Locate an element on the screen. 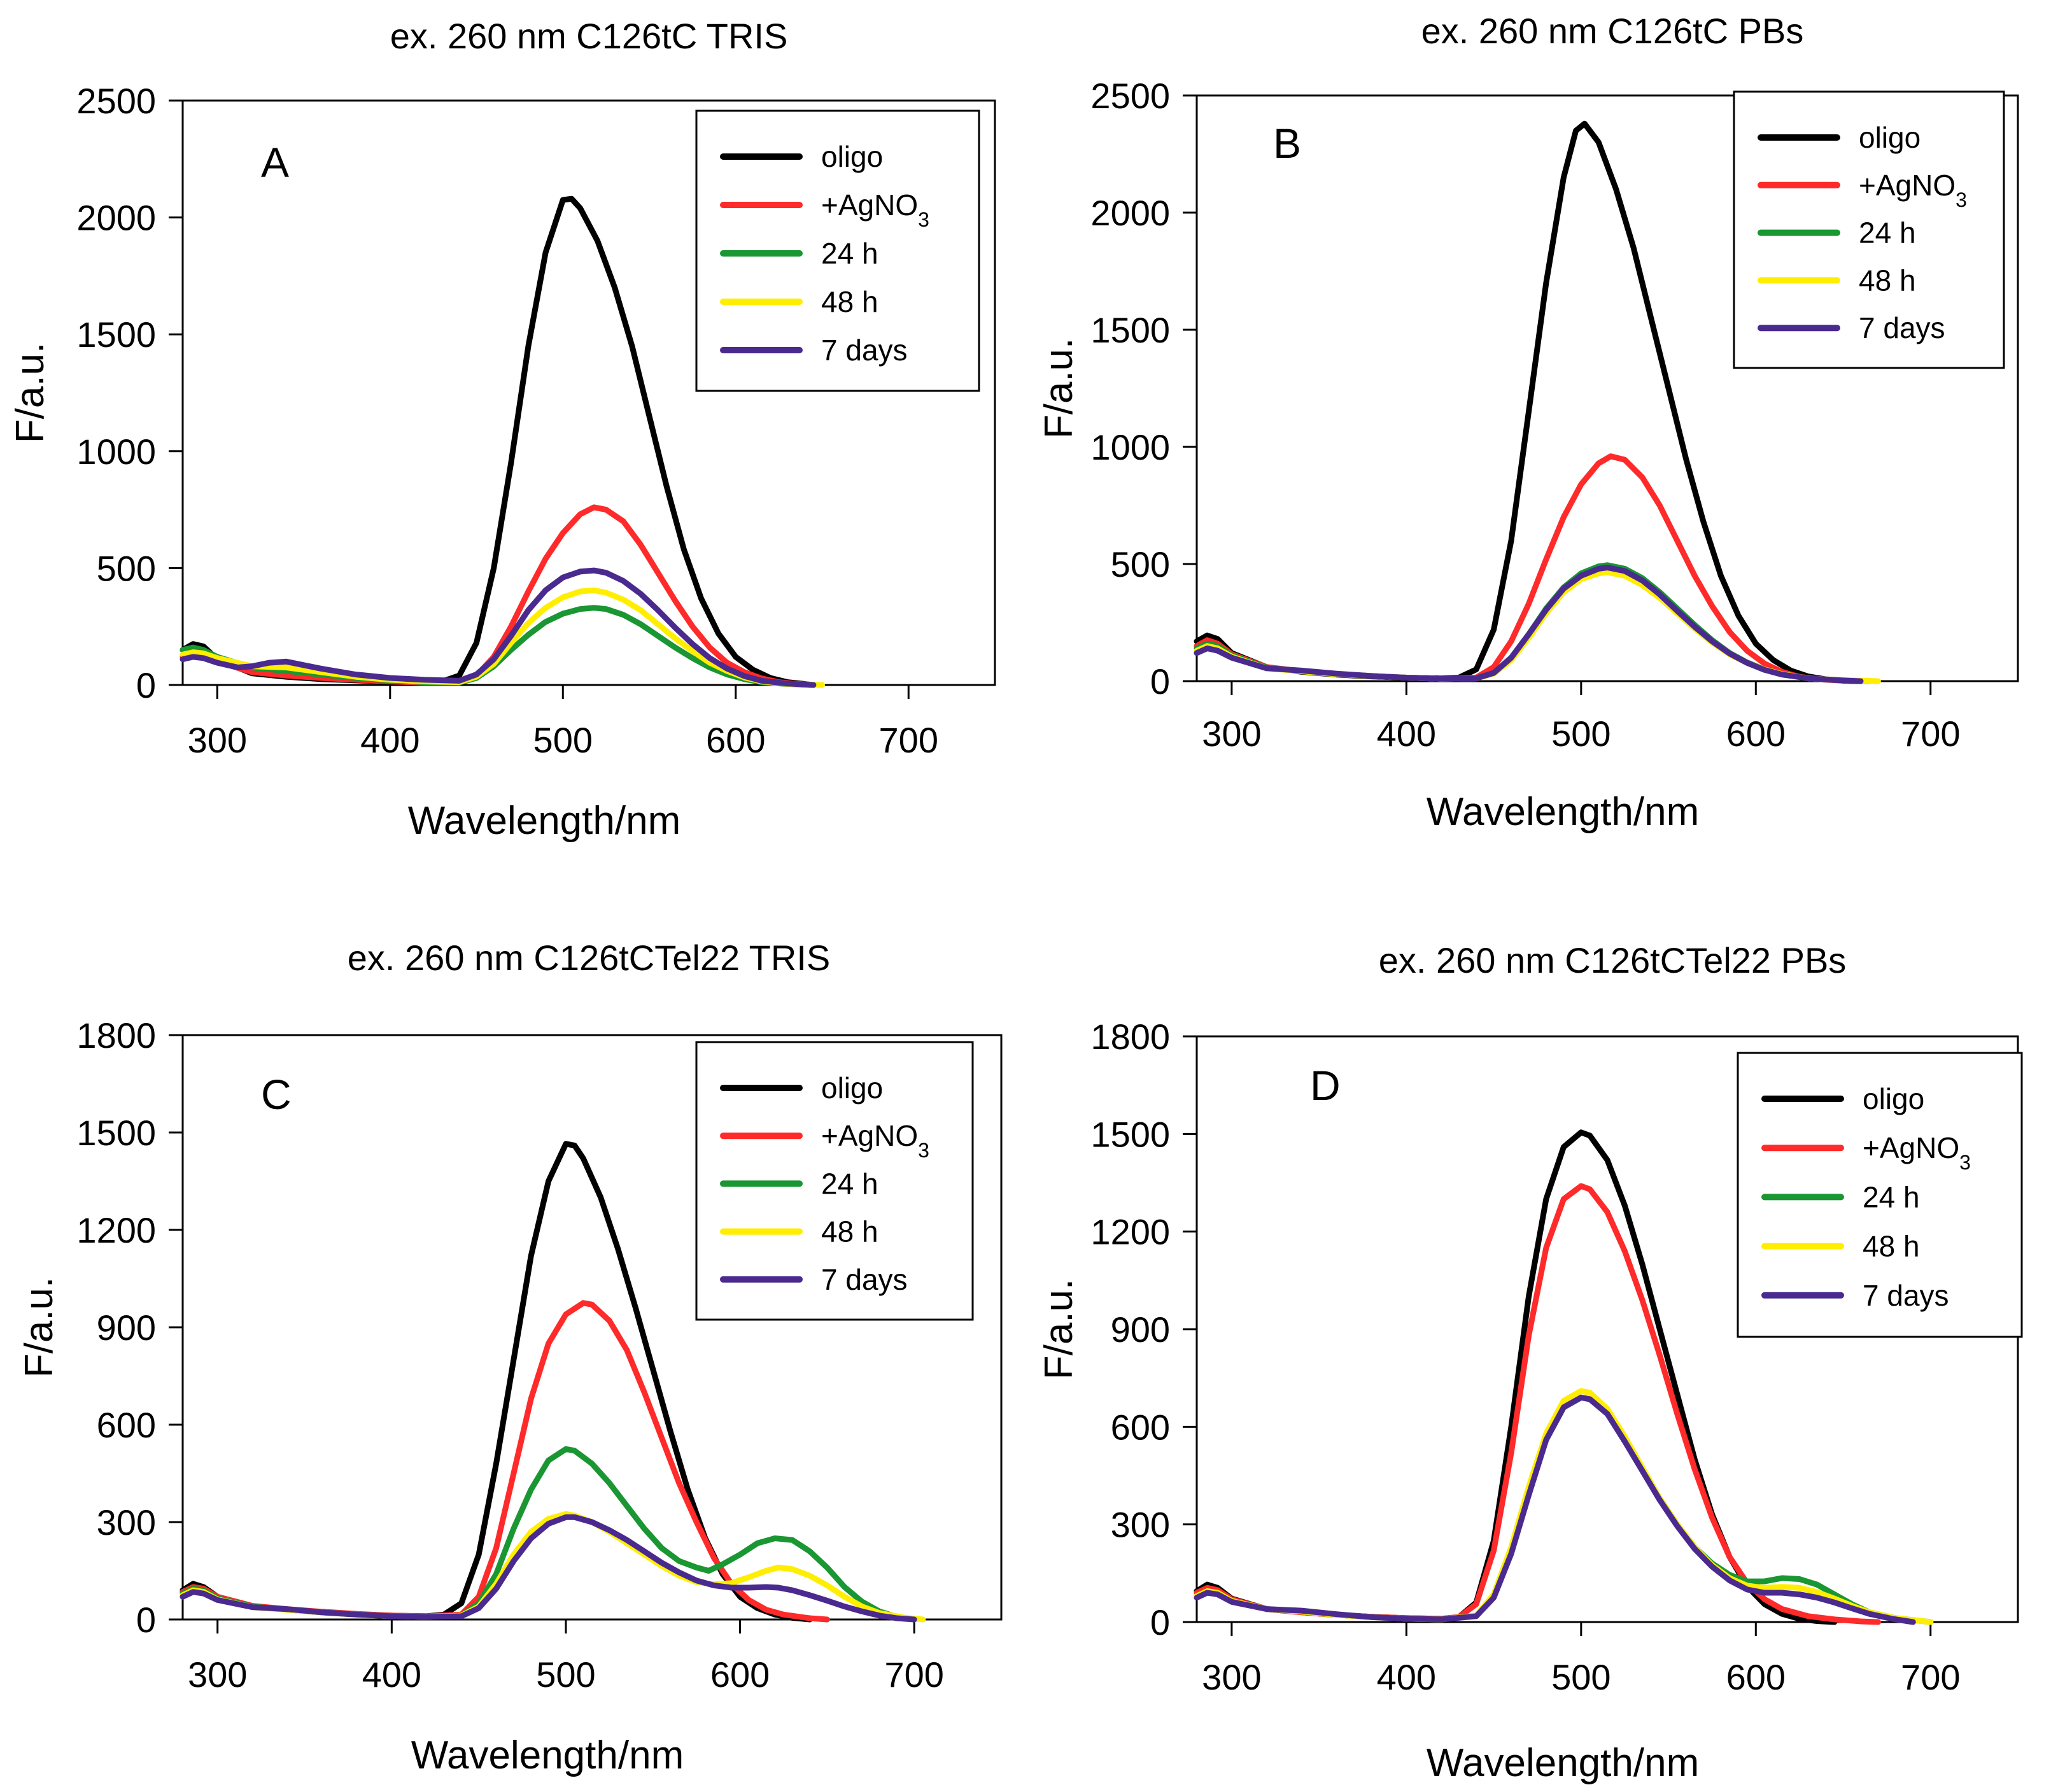 The width and height of the screenshot is (2051, 1792). panel-letter: D is located at coordinates (1325, 1085).